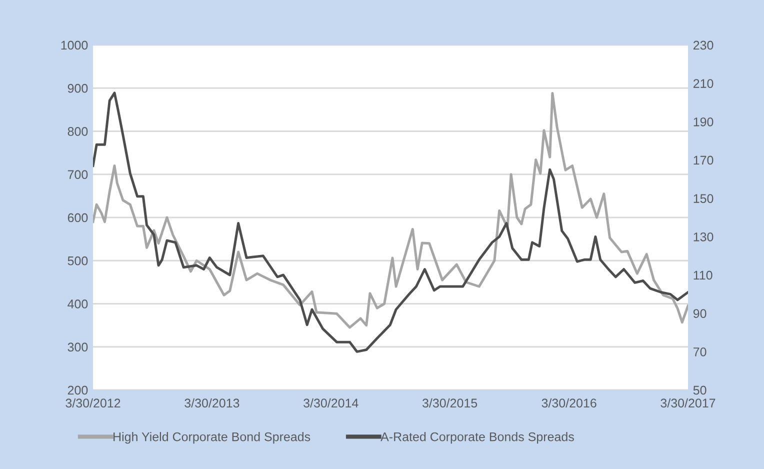 The width and height of the screenshot is (764, 469). Describe the element at coordinates (78, 131) in the screenshot. I see `y-tick-label: 800` at that location.